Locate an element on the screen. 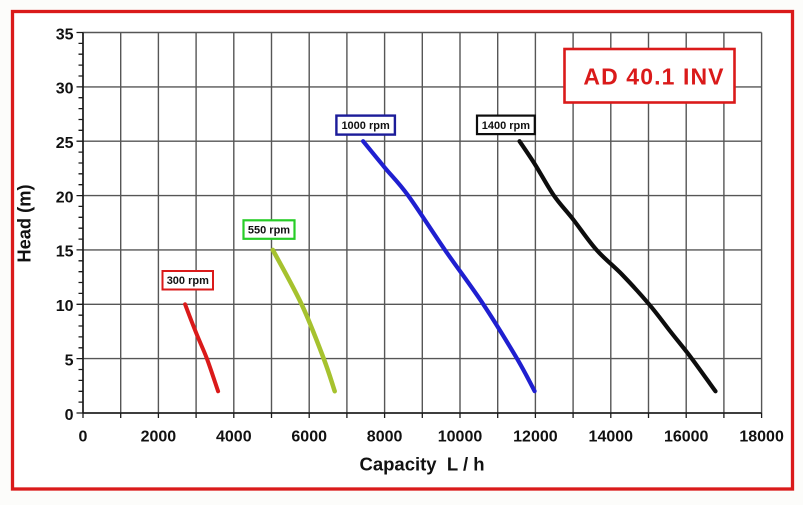  svg-text: 12000 is located at coordinates (535, 437).